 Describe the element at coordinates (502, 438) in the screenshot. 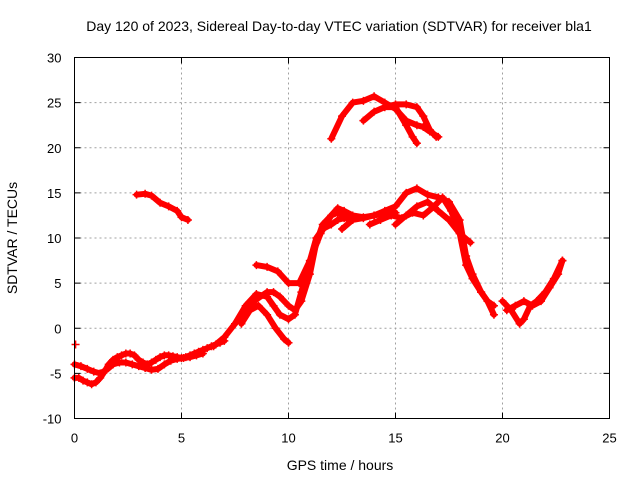

I see `x-tick-label: 20` at that location.